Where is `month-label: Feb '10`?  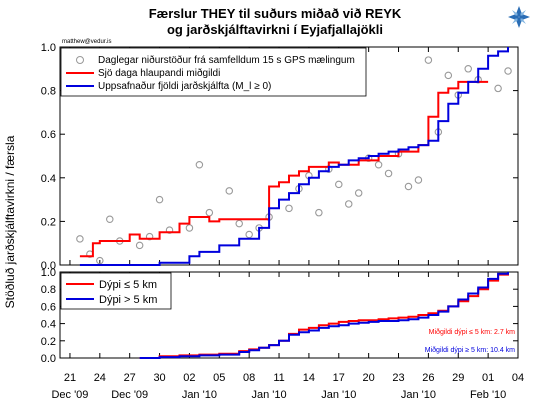 month-label: Feb '10 is located at coordinates (488, 395).